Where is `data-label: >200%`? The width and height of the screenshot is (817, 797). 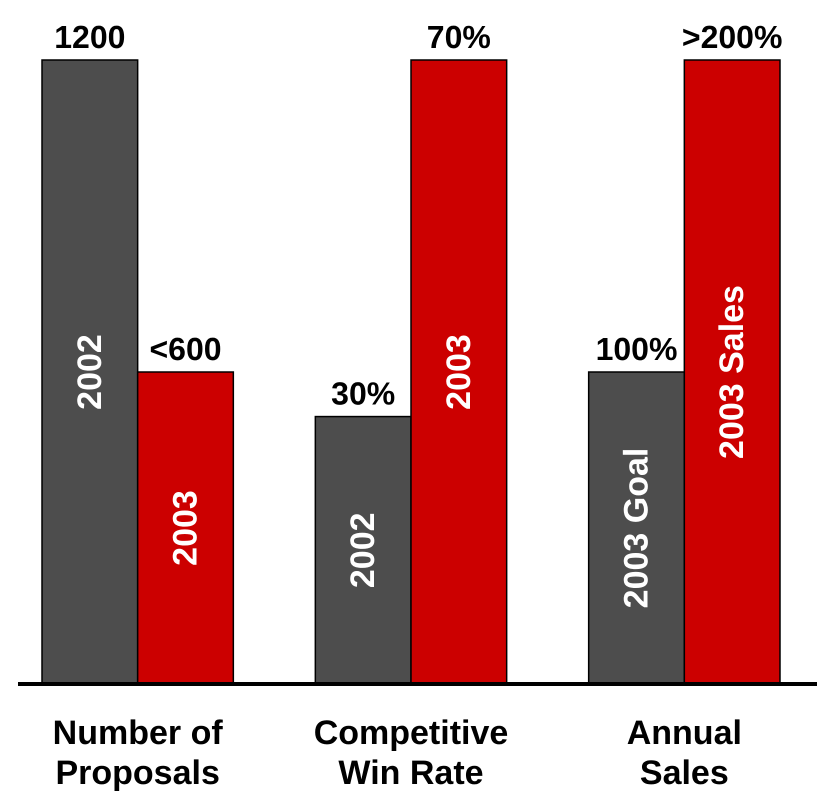
data-label: >200% is located at coordinates (732, 37).